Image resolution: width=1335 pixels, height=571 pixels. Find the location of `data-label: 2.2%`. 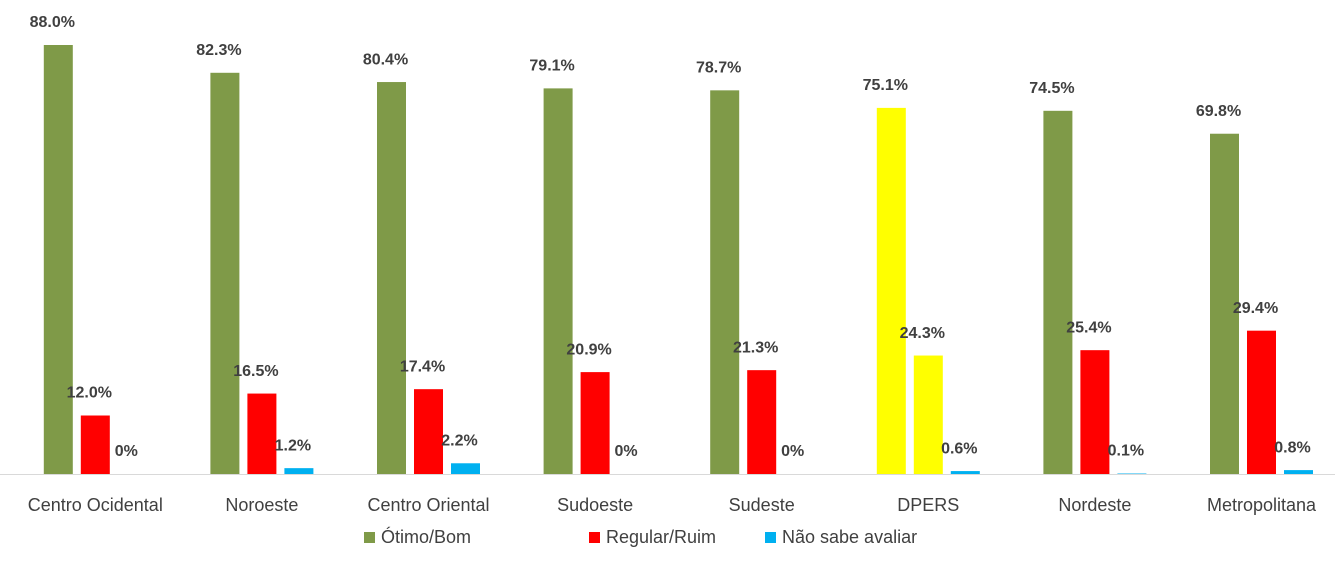

data-label: 2.2% is located at coordinates (459, 440).